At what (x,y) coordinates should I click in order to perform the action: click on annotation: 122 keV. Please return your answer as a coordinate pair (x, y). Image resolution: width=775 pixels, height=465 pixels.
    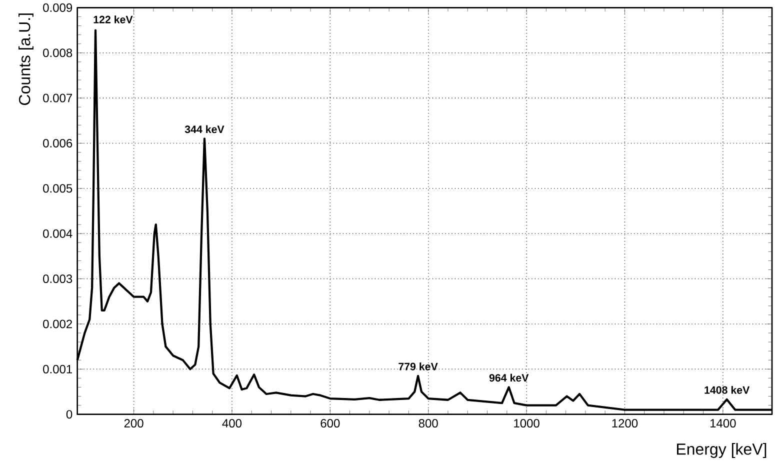
    Looking at the image, I should click on (113, 19).